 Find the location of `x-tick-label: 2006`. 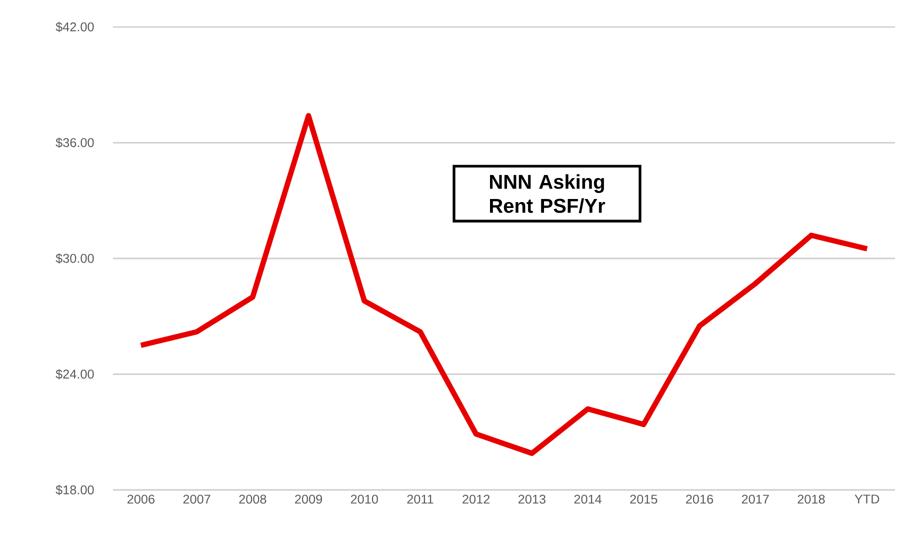

x-tick-label: 2006 is located at coordinates (140, 499).